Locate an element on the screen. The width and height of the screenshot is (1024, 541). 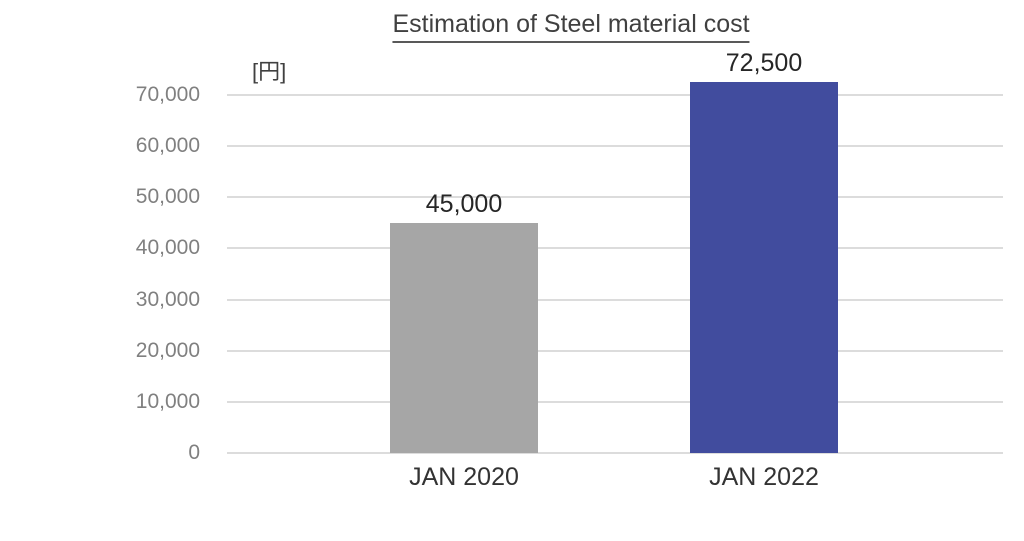
y-tick-label: 30,000 is located at coordinates (167, 299).